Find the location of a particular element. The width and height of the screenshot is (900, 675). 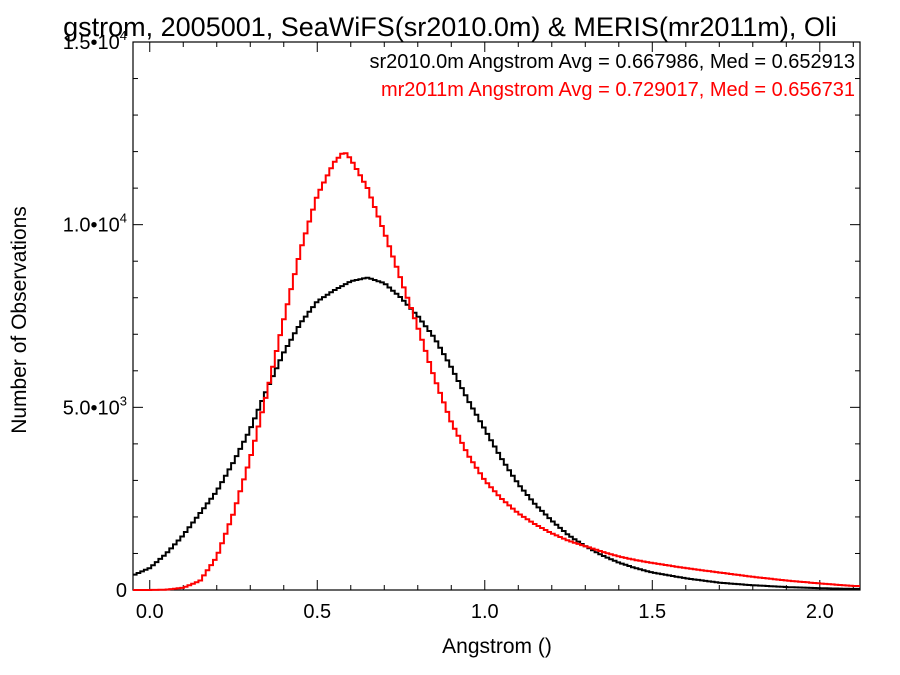

x-tick-label: 1.5 is located at coordinates (652, 612).